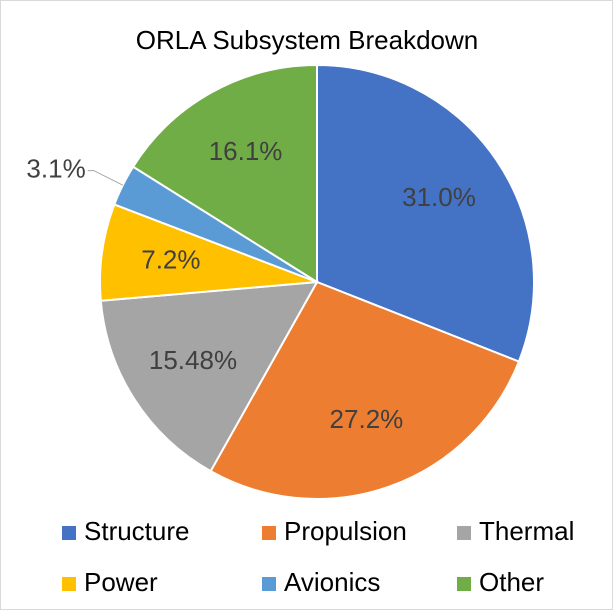  Describe the element at coordinates (121, 582) in the screenshot. I see `legend-label: Power` at that location.